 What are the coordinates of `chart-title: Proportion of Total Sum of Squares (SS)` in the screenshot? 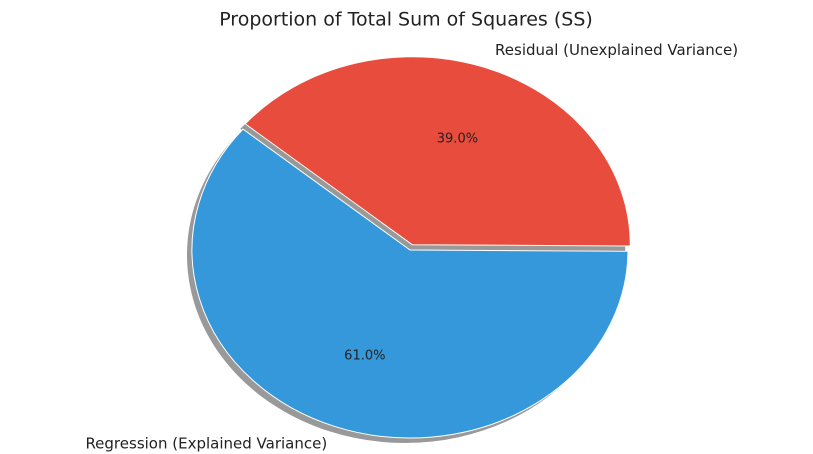 It's located at (406, 20).